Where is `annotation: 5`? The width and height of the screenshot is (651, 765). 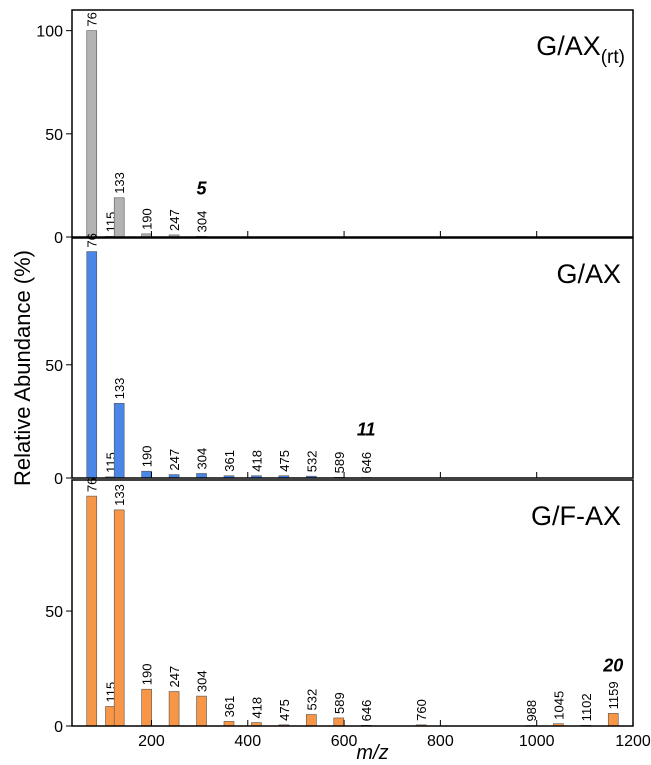
annotation: 5 is located at coordinates (202, 188).